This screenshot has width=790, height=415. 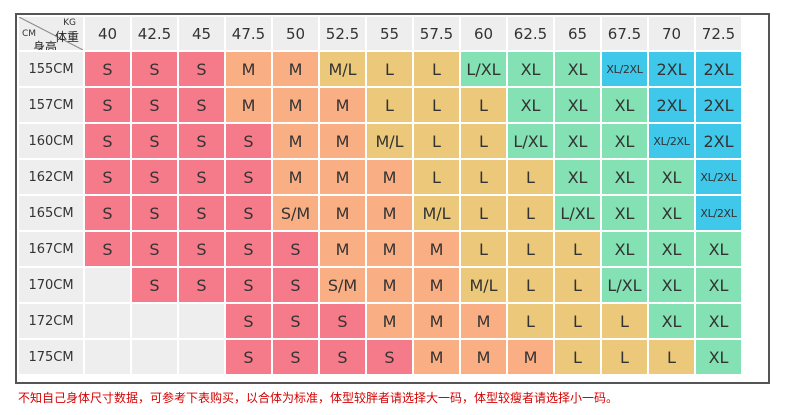 What do you see at coordinates (671, 33) in the screenshot?
I see `weight-header-cell: 70` at bounding box center [671, 33].